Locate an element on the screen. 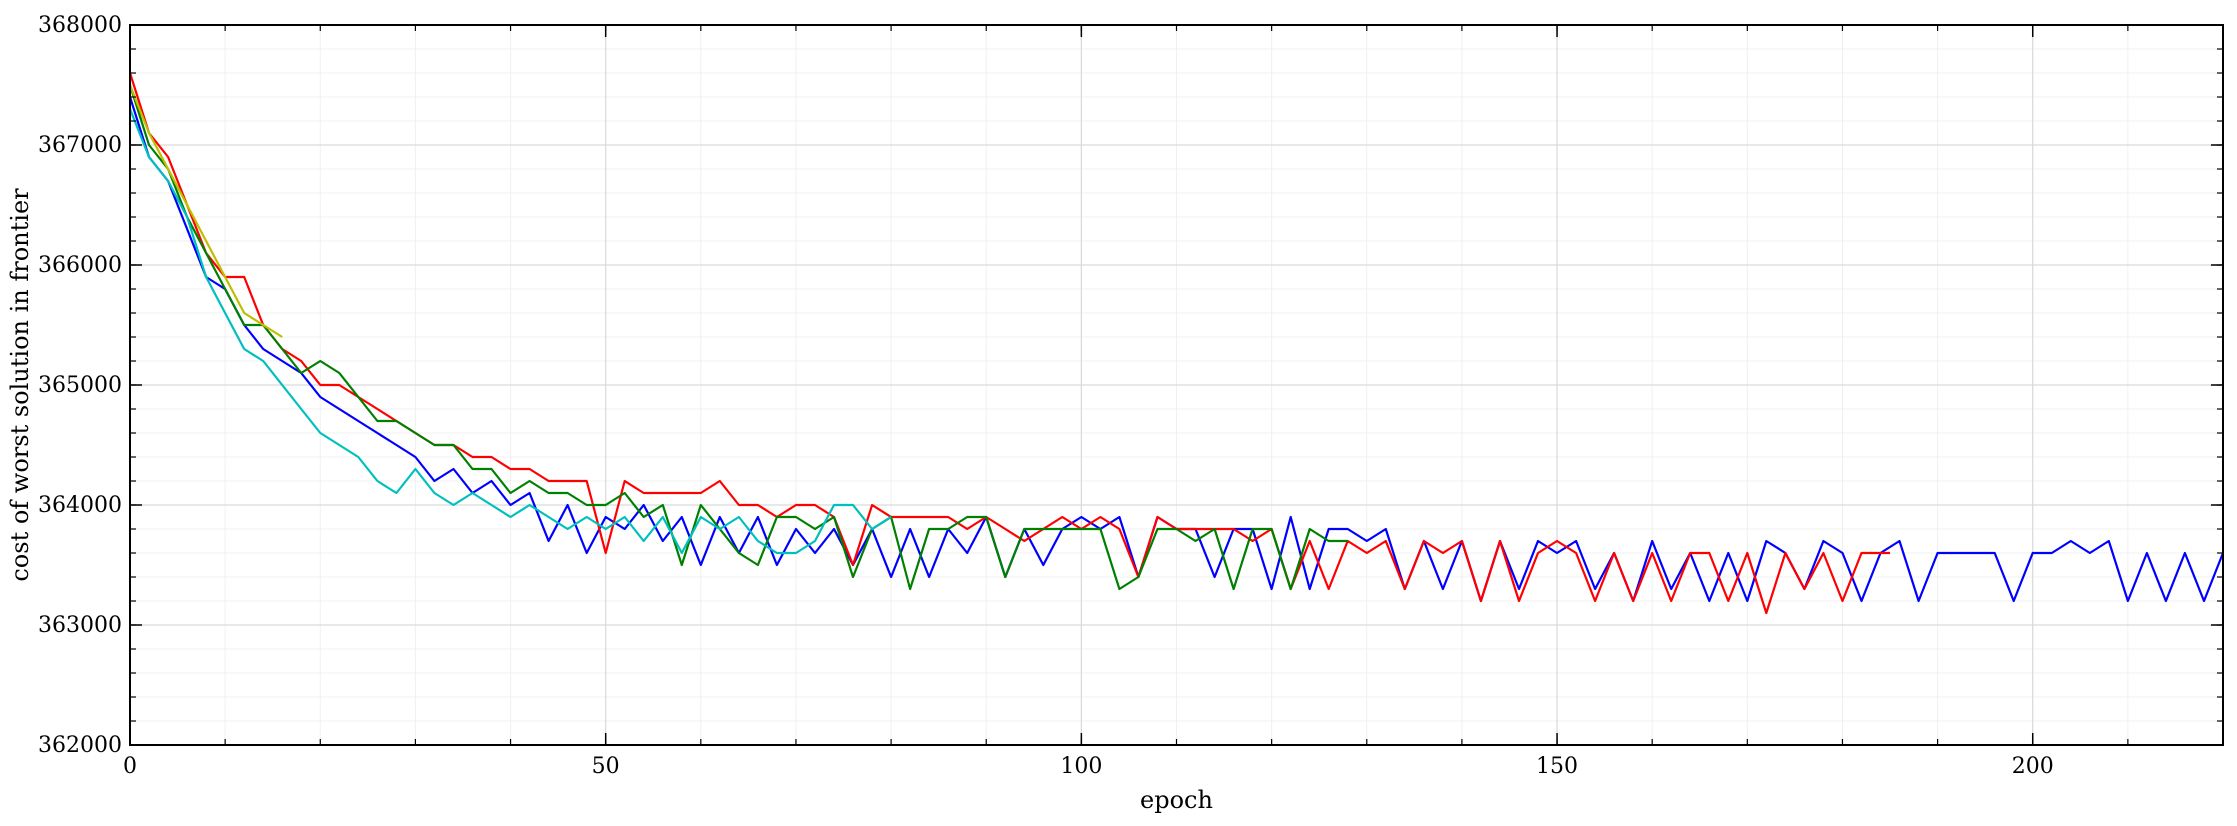 The width and height of the screenshot is (2237, 826). y-tick-label: 365000 is located at coordinates (80, 385).